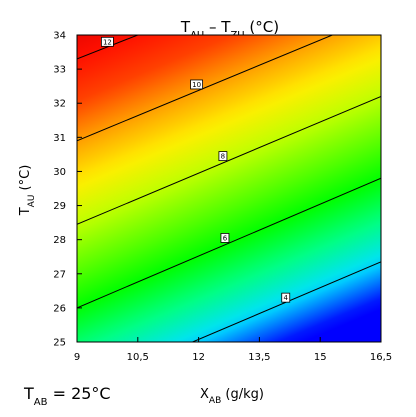  I want to click on x-tick-label: 9, so click(77, 357).